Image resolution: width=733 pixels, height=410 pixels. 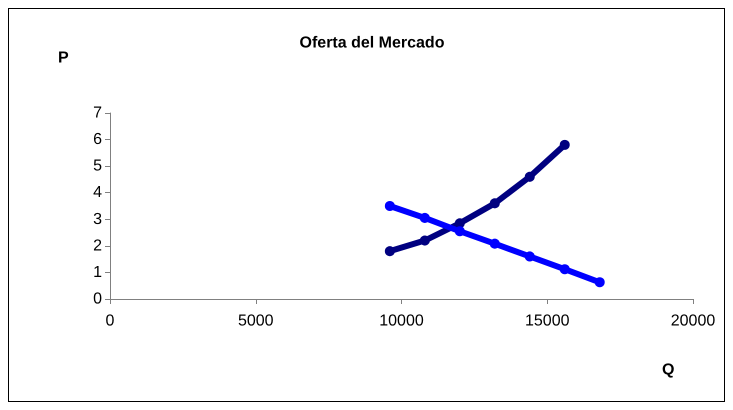 I want to click on y-axis-title: P, so click(x=63, y=58).